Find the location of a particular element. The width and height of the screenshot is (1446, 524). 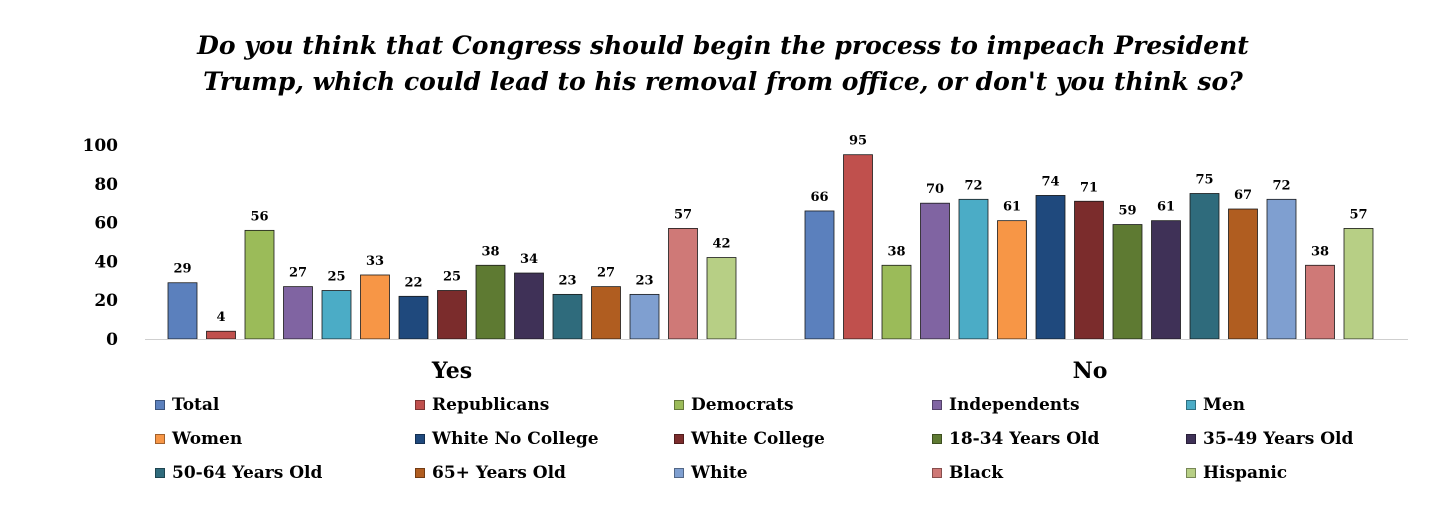

data-label: 72 is located at coordinates (973, 185).